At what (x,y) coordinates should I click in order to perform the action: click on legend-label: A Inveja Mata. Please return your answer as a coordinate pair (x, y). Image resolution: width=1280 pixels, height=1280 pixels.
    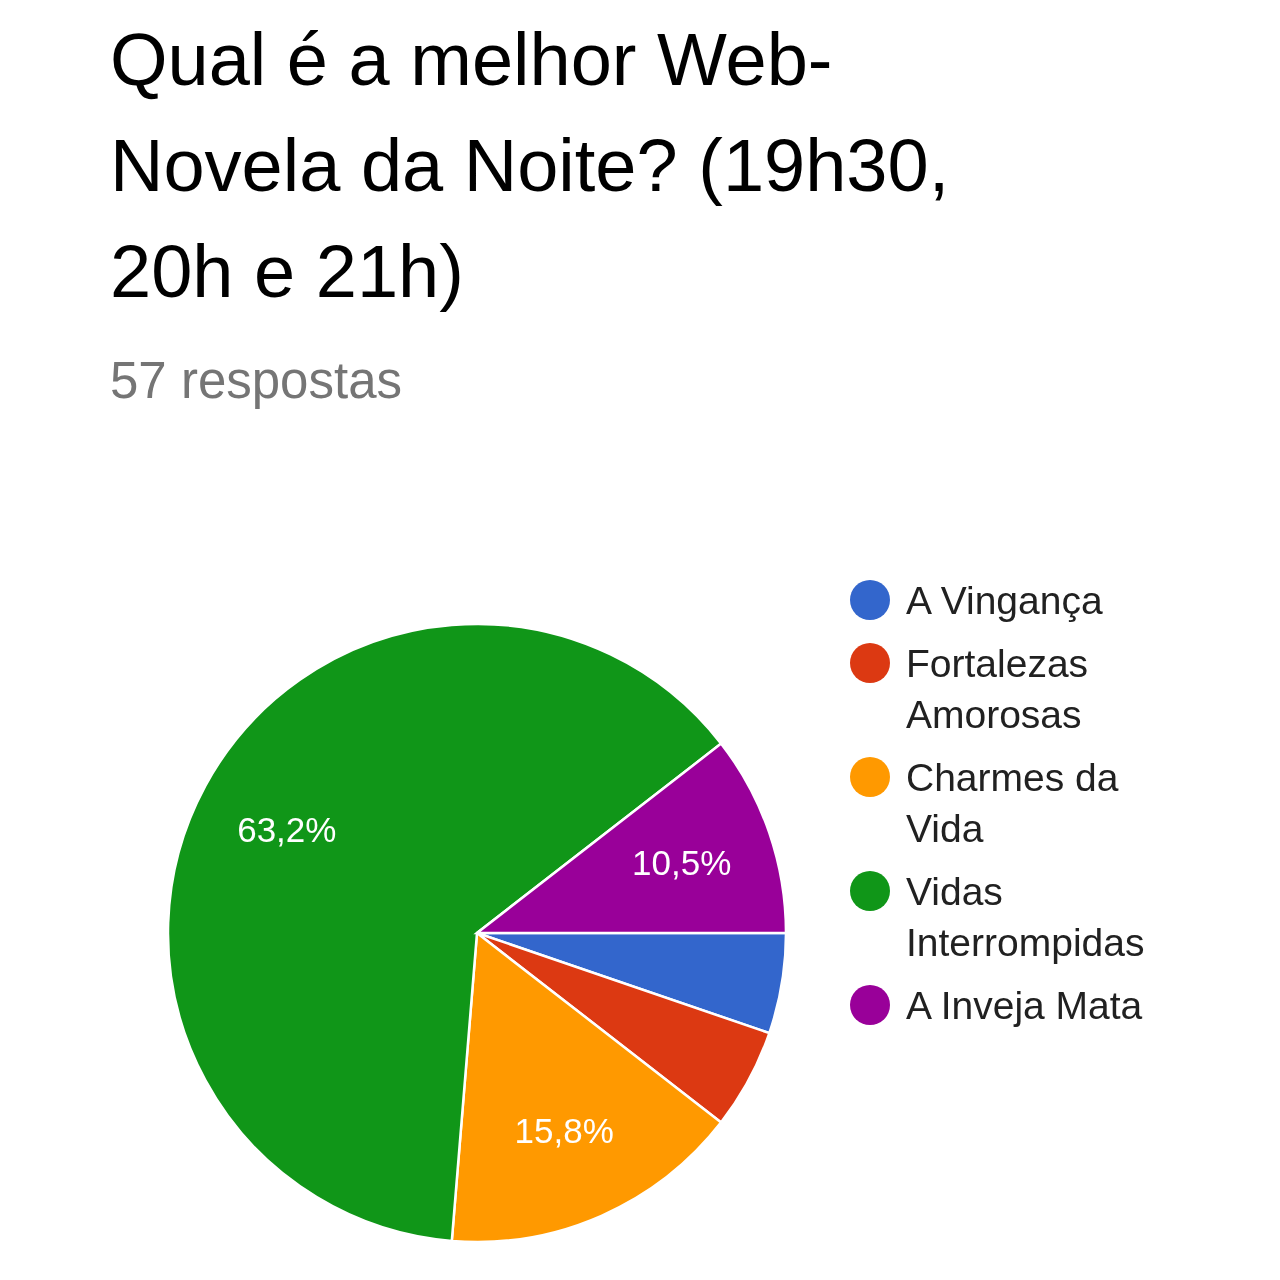
    Looking at the image, I should click on (1024, 1005).